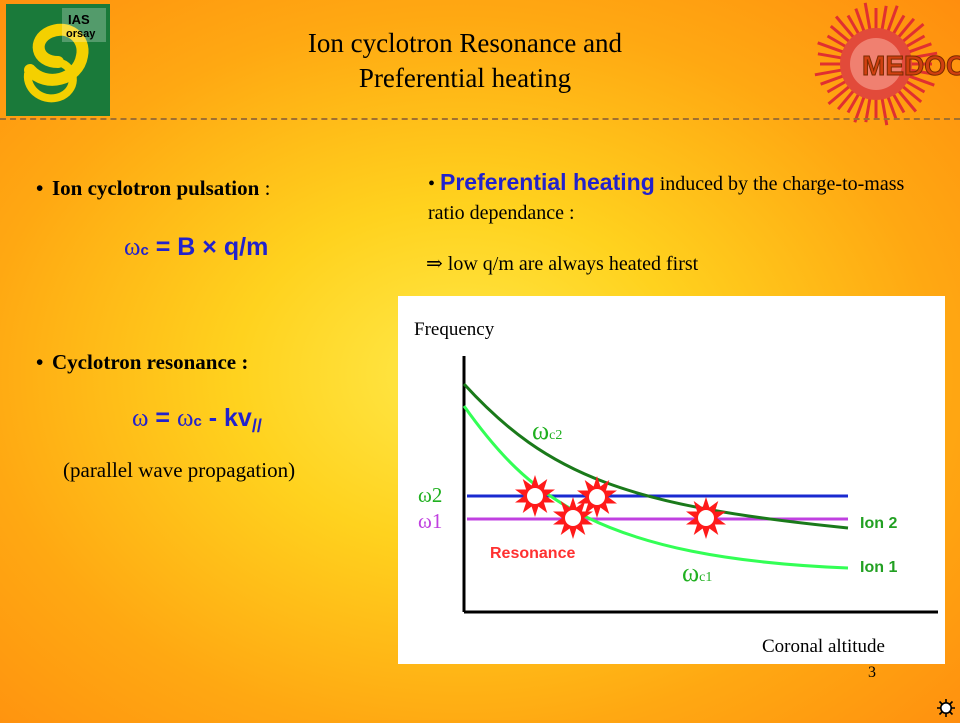 The image size is (960, 723). I want to click on implies-arrow-icon: ⇒, so click(434, 264).